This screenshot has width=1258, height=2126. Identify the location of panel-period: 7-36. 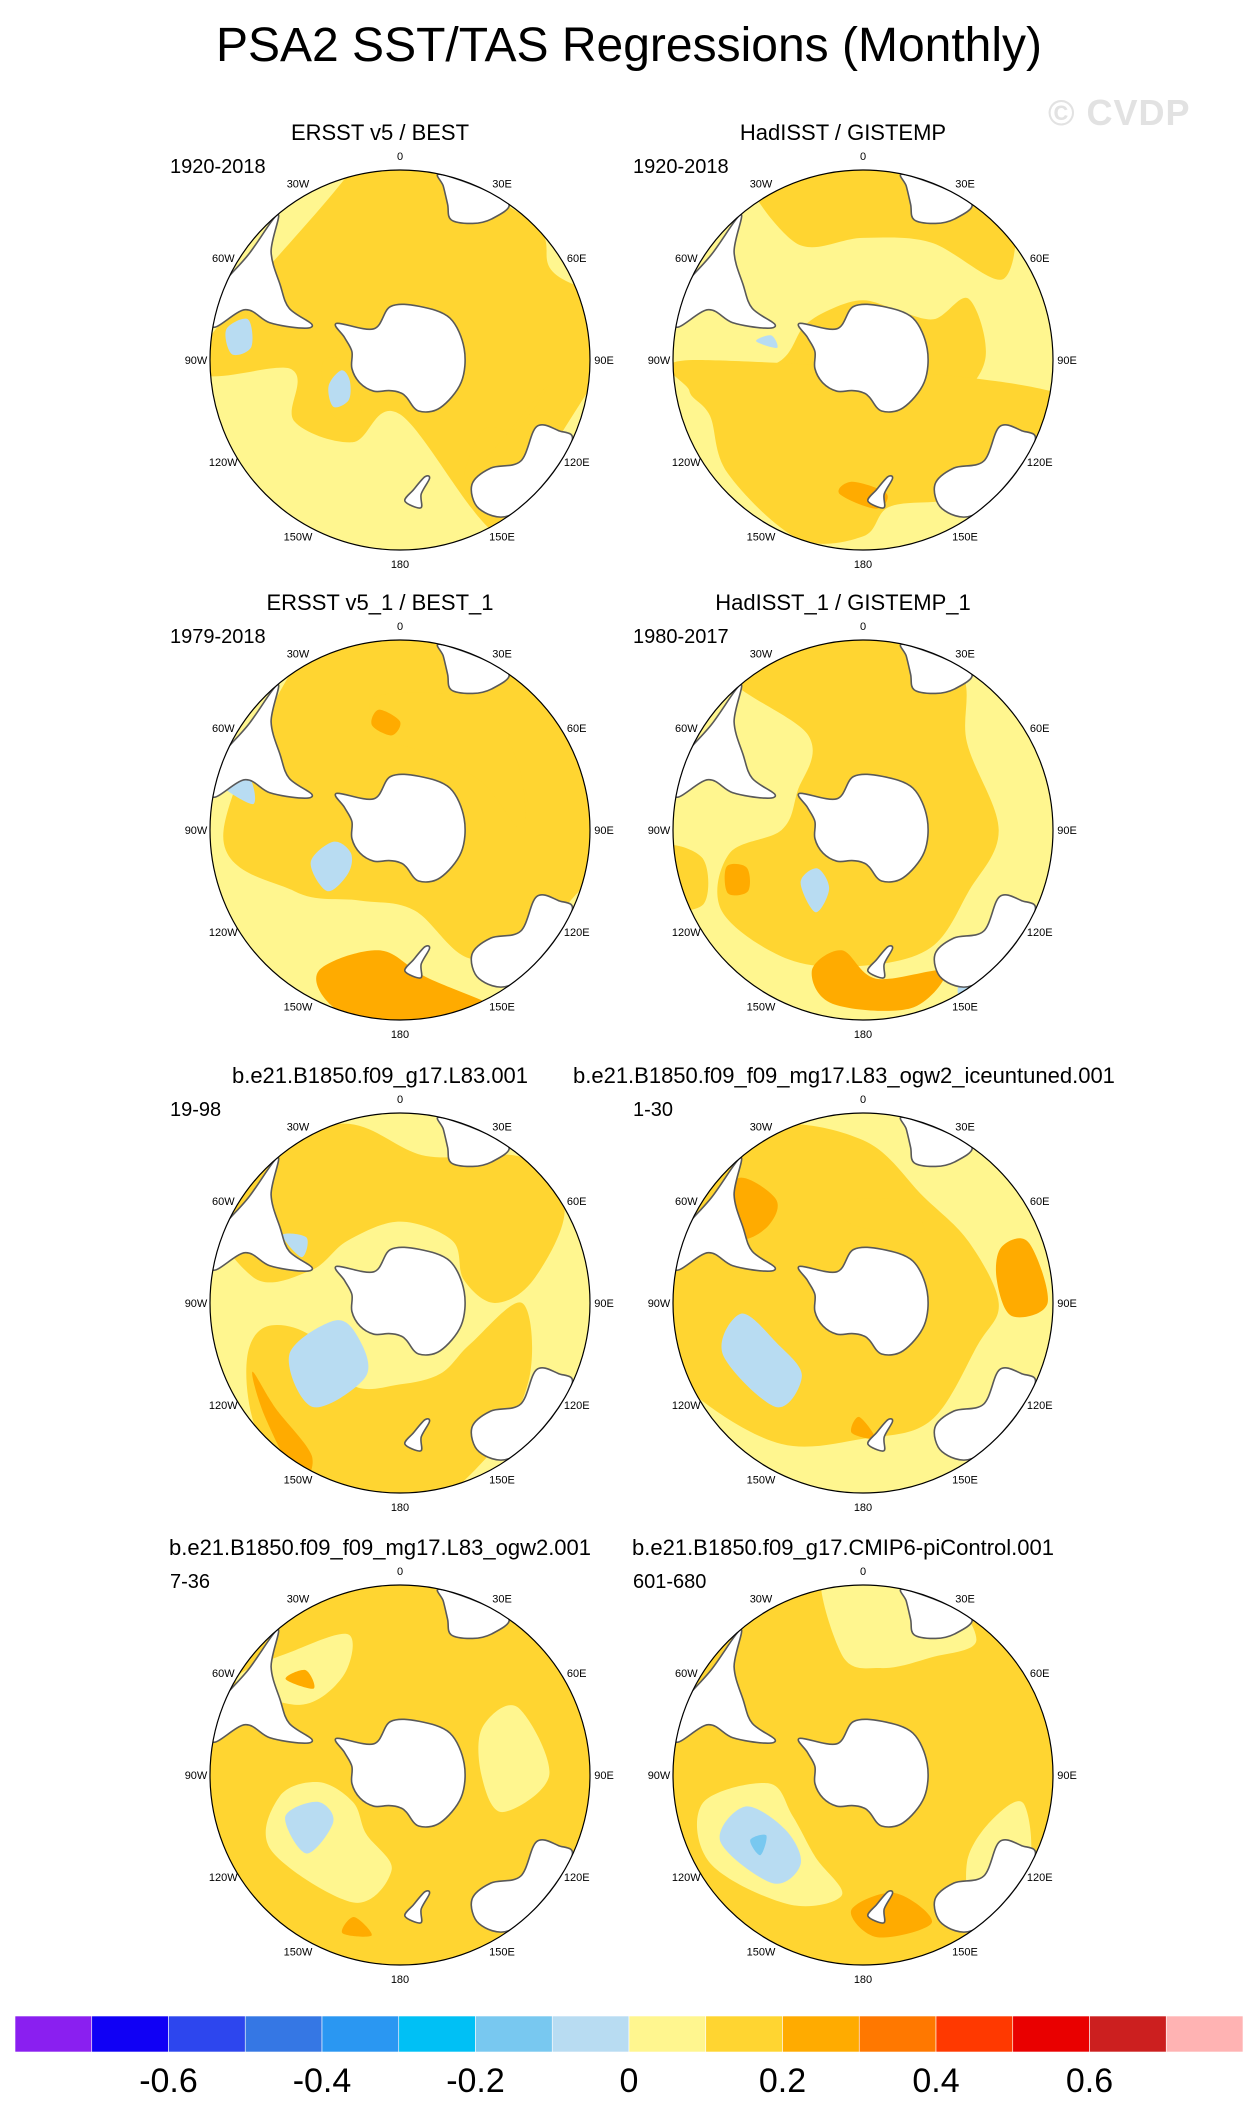
(190, 1582).